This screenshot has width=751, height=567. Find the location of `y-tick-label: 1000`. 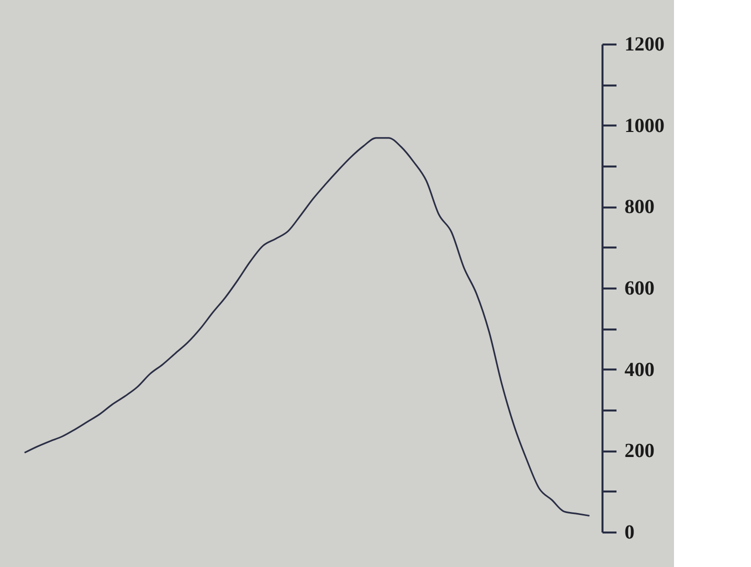

y-tick-label: 1000 is located at coordinates (644, 125).